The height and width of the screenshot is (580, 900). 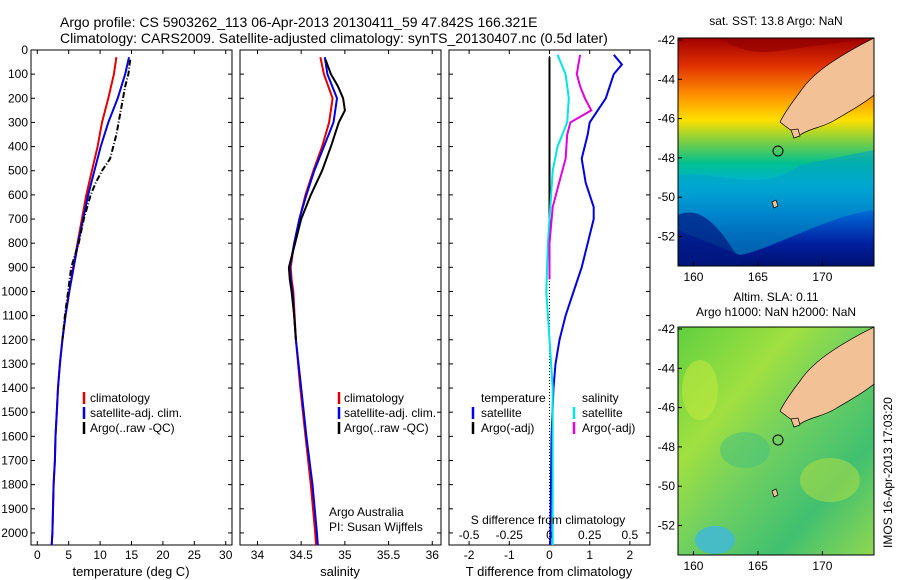 I want to click on x-tick-label: 10, so click(x=100, y=555).